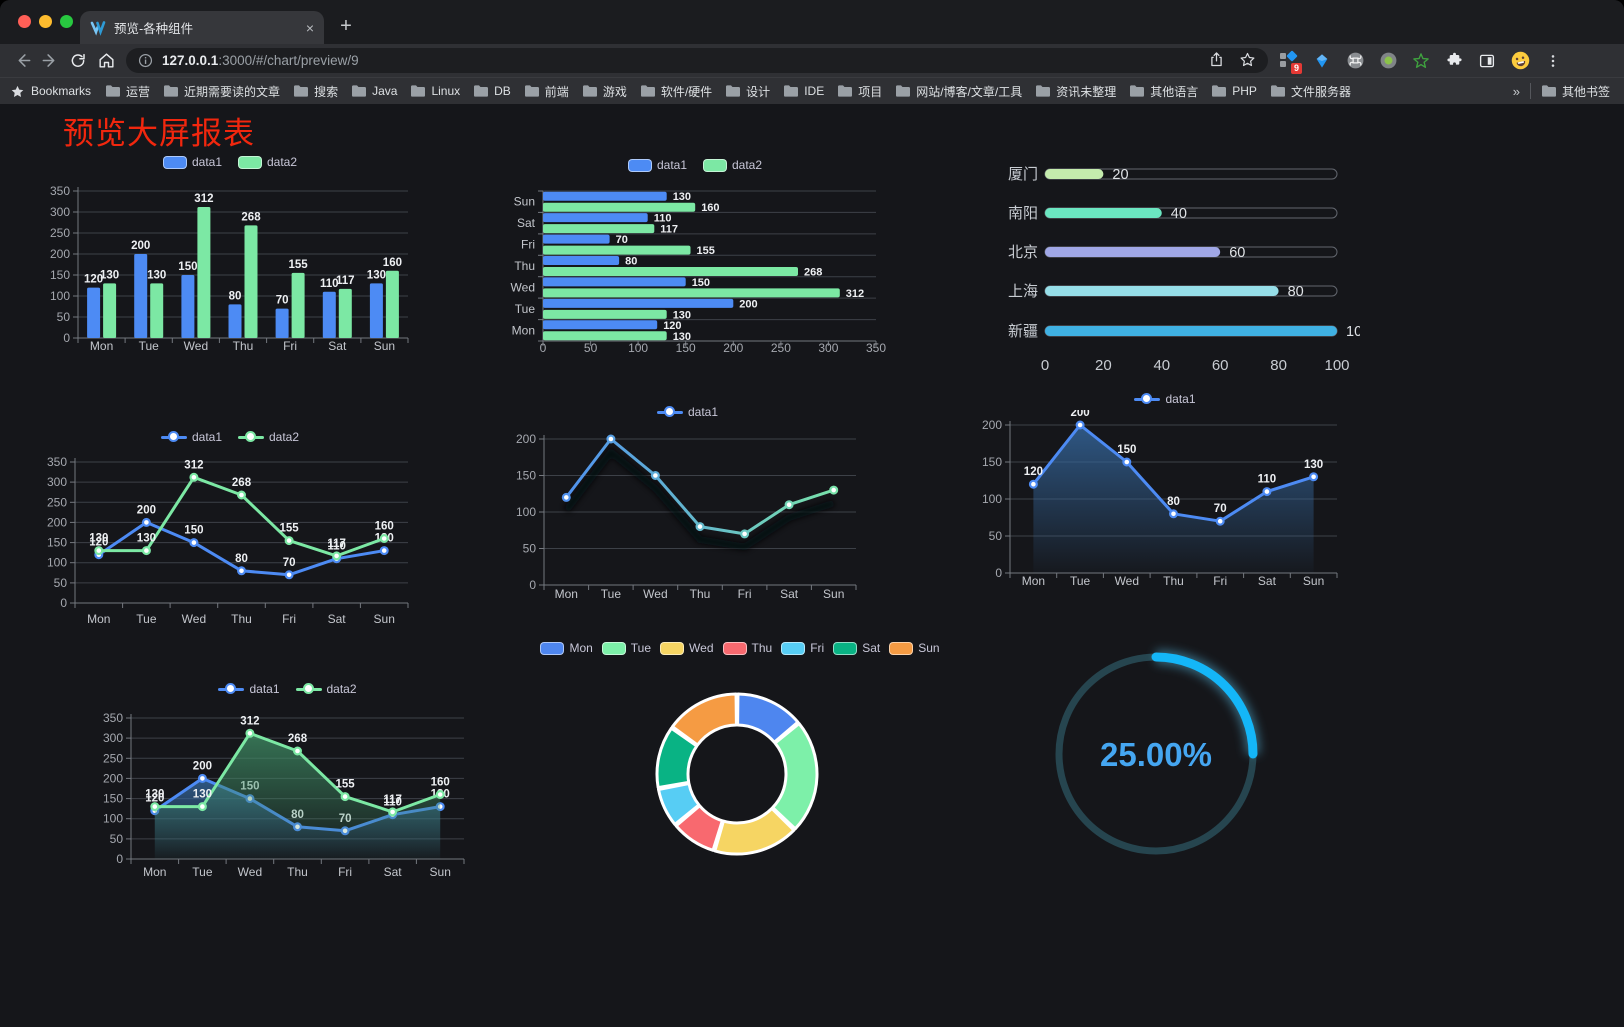  I want to click on legend-item-Sun: Sun, so click(914, 648).